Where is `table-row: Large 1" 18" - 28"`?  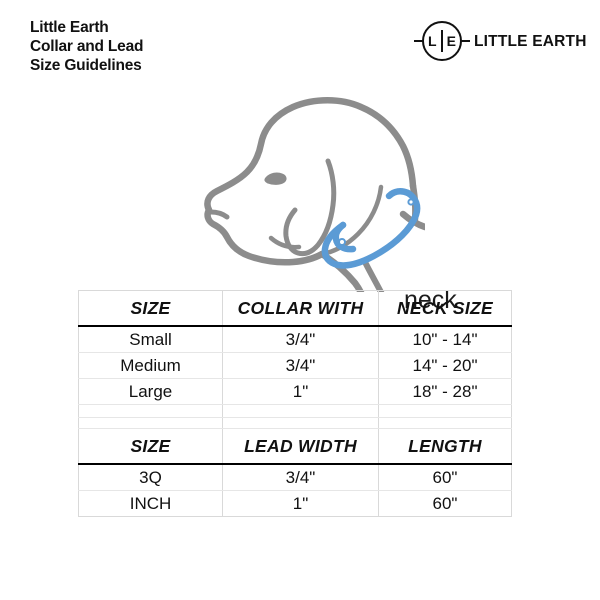
table-row: Large 1" 18" - 28" is located at coordinates (295, 391).